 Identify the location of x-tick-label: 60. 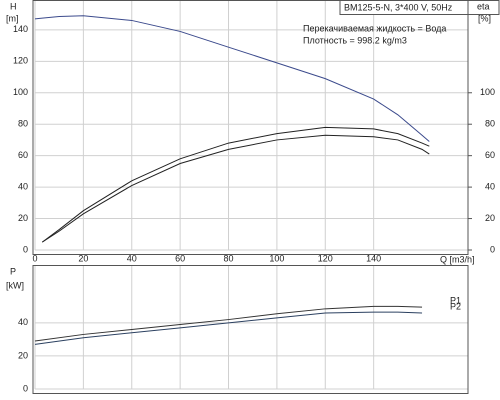
(180, 258).